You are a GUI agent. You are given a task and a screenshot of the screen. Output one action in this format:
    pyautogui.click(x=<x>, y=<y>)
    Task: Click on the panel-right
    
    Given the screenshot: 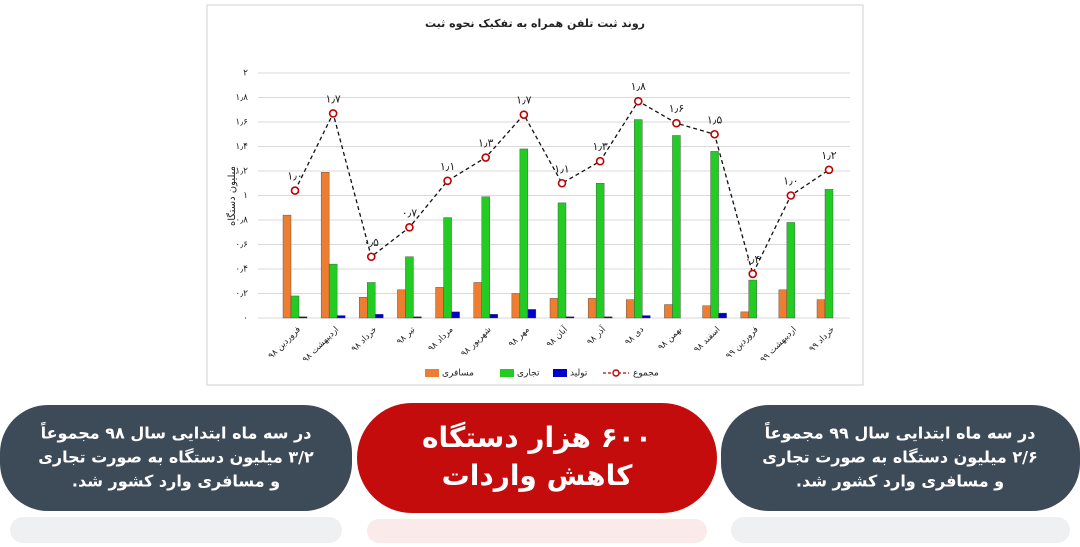 What is the action you would take?
    pyautogui.click(x=900, y=458)
    